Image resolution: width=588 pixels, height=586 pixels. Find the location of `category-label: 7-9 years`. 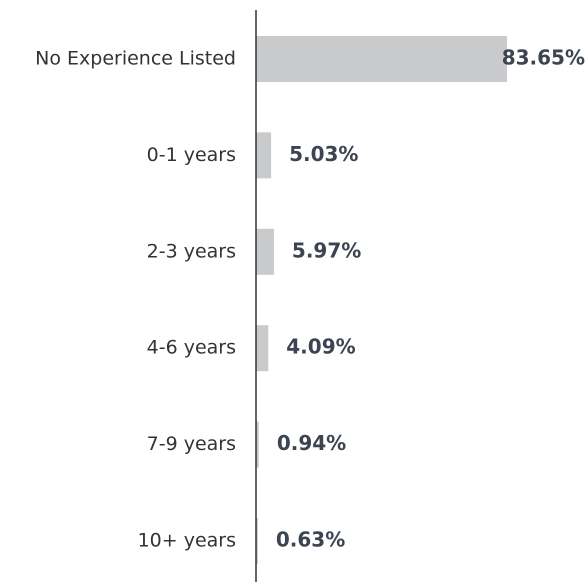

category-label: 7-9 years is located at coordinates (191, 444).